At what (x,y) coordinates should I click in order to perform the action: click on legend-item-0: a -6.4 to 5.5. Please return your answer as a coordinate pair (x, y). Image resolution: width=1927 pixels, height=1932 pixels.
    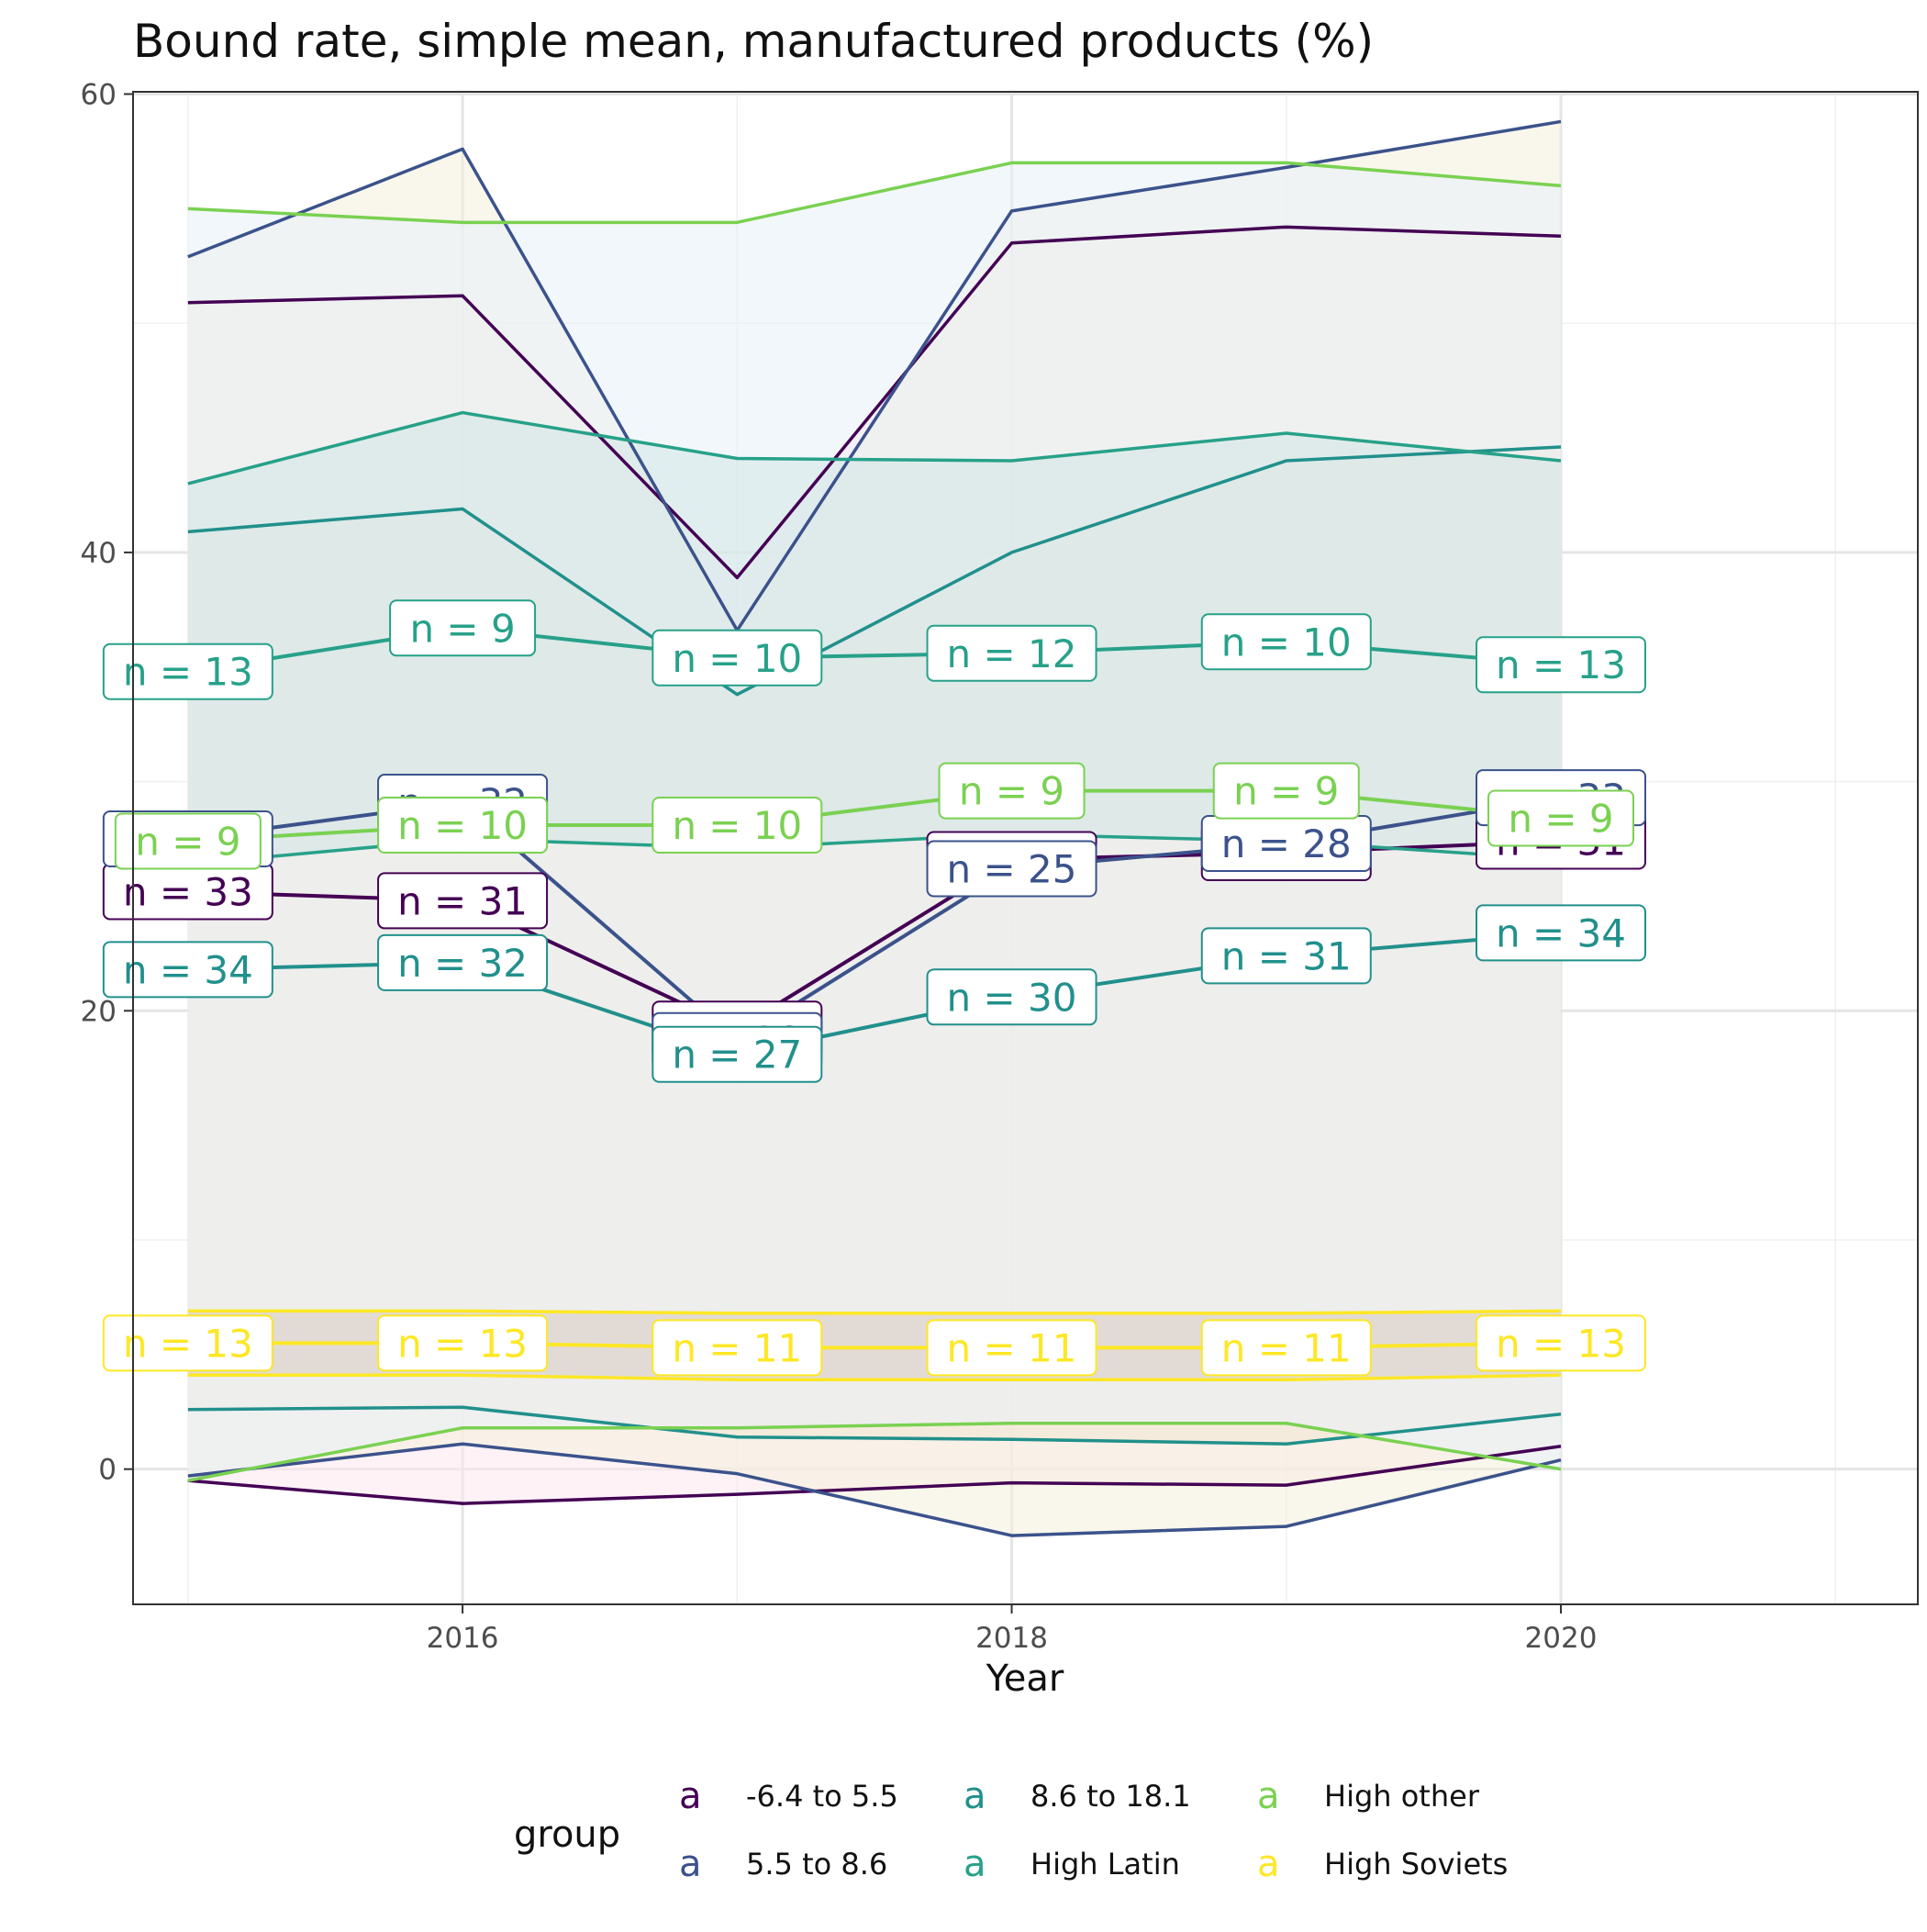
    Looking at the image, I should click on (788, 1796).